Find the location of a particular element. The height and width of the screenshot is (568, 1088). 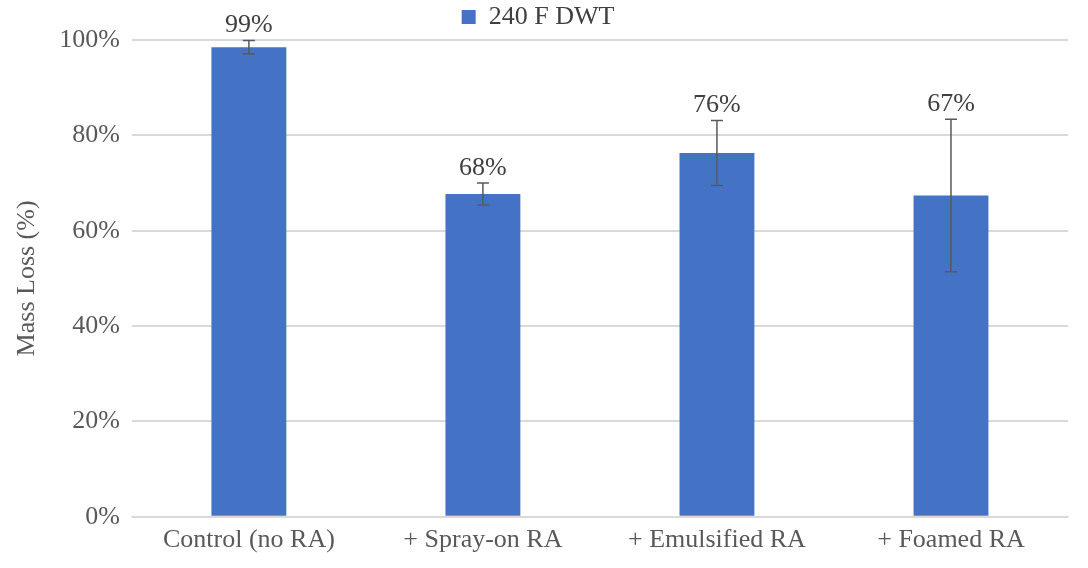

y-tick-label: 100% is located at coordinates (89, 38).